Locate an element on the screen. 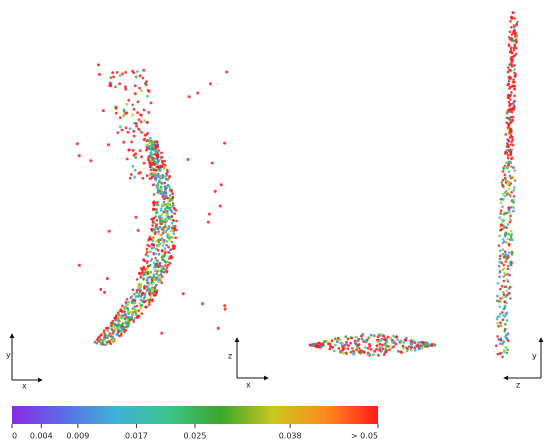 The width and height of the screenshot is (550, 444). axis-icon: y x is located at coordinates (24, 362).